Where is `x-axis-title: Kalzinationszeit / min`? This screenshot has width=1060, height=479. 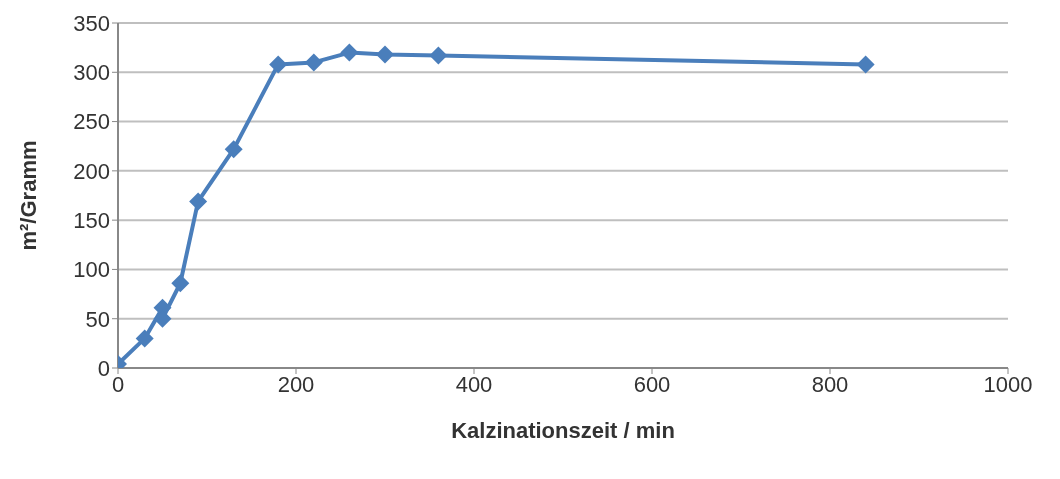
x-axis-title: Kalzinationszeit / min is located at coordinates (563, 430).